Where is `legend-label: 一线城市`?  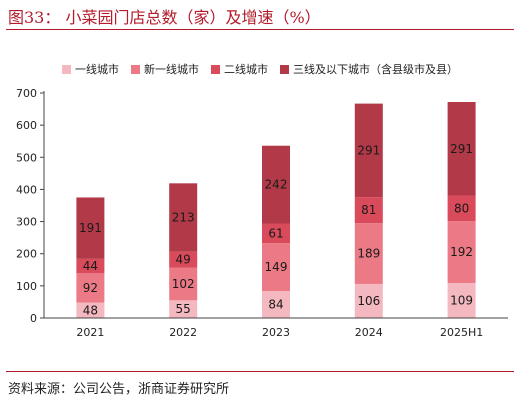 legend-label: 一线城市 is located at coordinates (97, 69).